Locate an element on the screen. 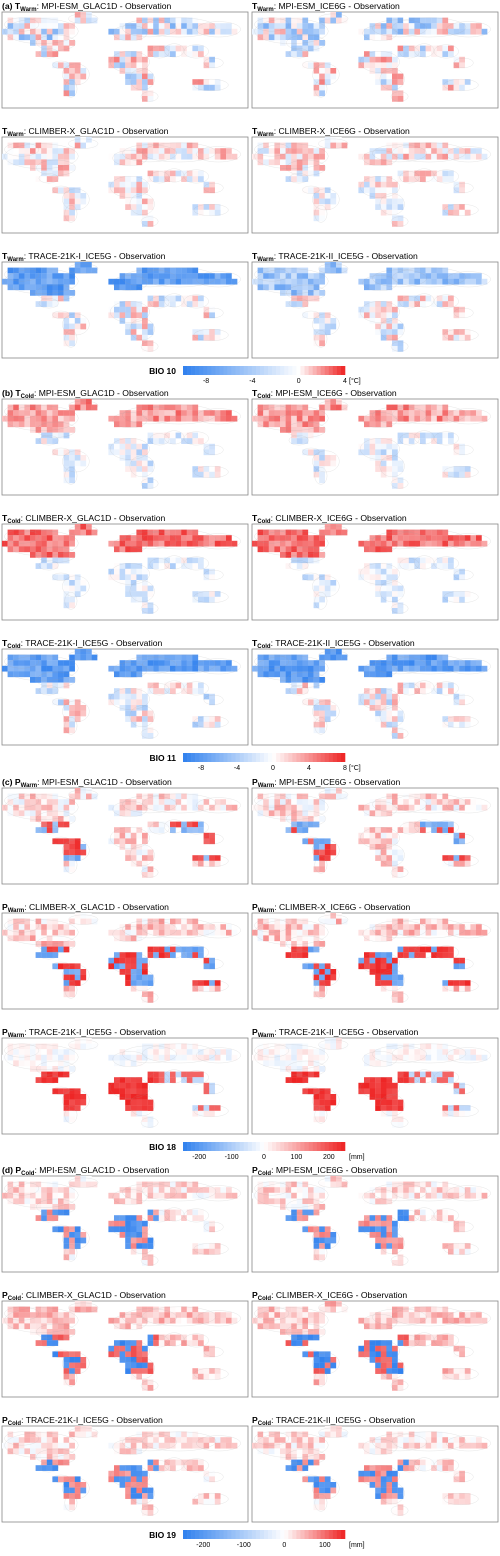 Image resolution: width=500 pixels, height=1556 pixels. panel-title: TWarm: TRACE-21K-I_ICE5G - Observation is located at coordinates (84, 257).